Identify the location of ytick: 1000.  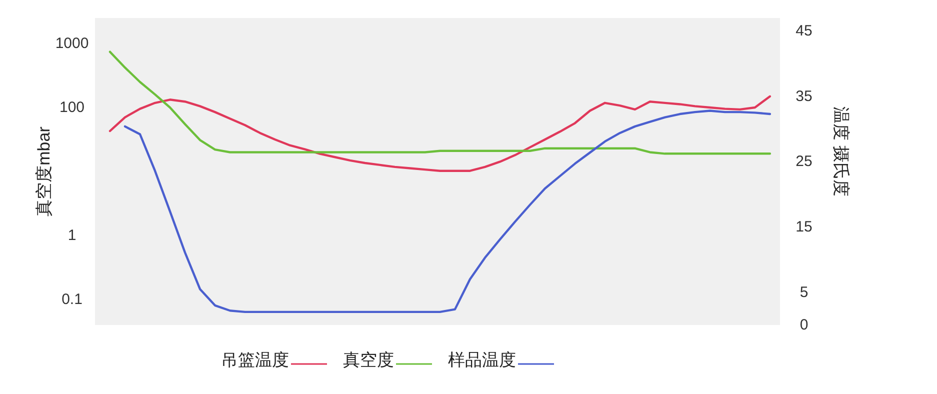
(72, 43).